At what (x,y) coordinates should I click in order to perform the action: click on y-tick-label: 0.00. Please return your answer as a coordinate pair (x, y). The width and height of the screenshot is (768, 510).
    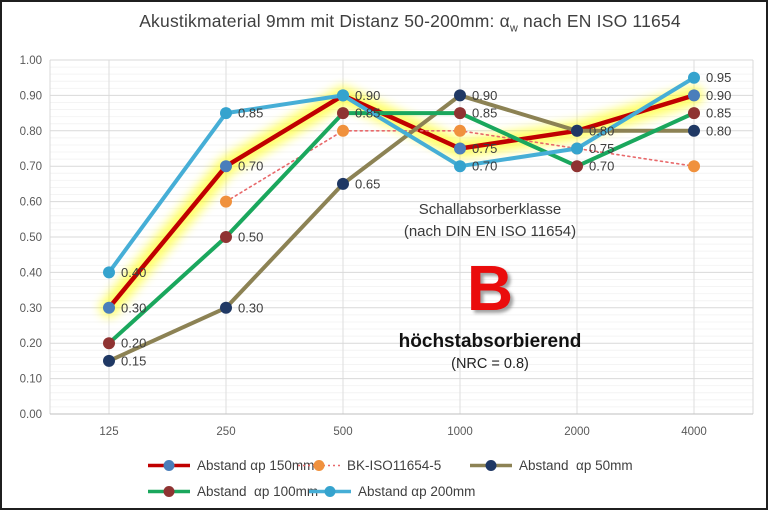
    Looking at the image, I should click on (31, 415).